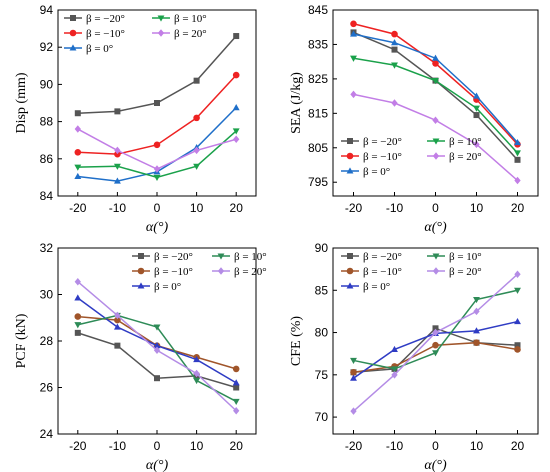 The width and height of the screenshot is (550, 472). Describe the element at coordinates (197, 208) in the screenshot. I see `disp-xtick-label: 10` at that location.